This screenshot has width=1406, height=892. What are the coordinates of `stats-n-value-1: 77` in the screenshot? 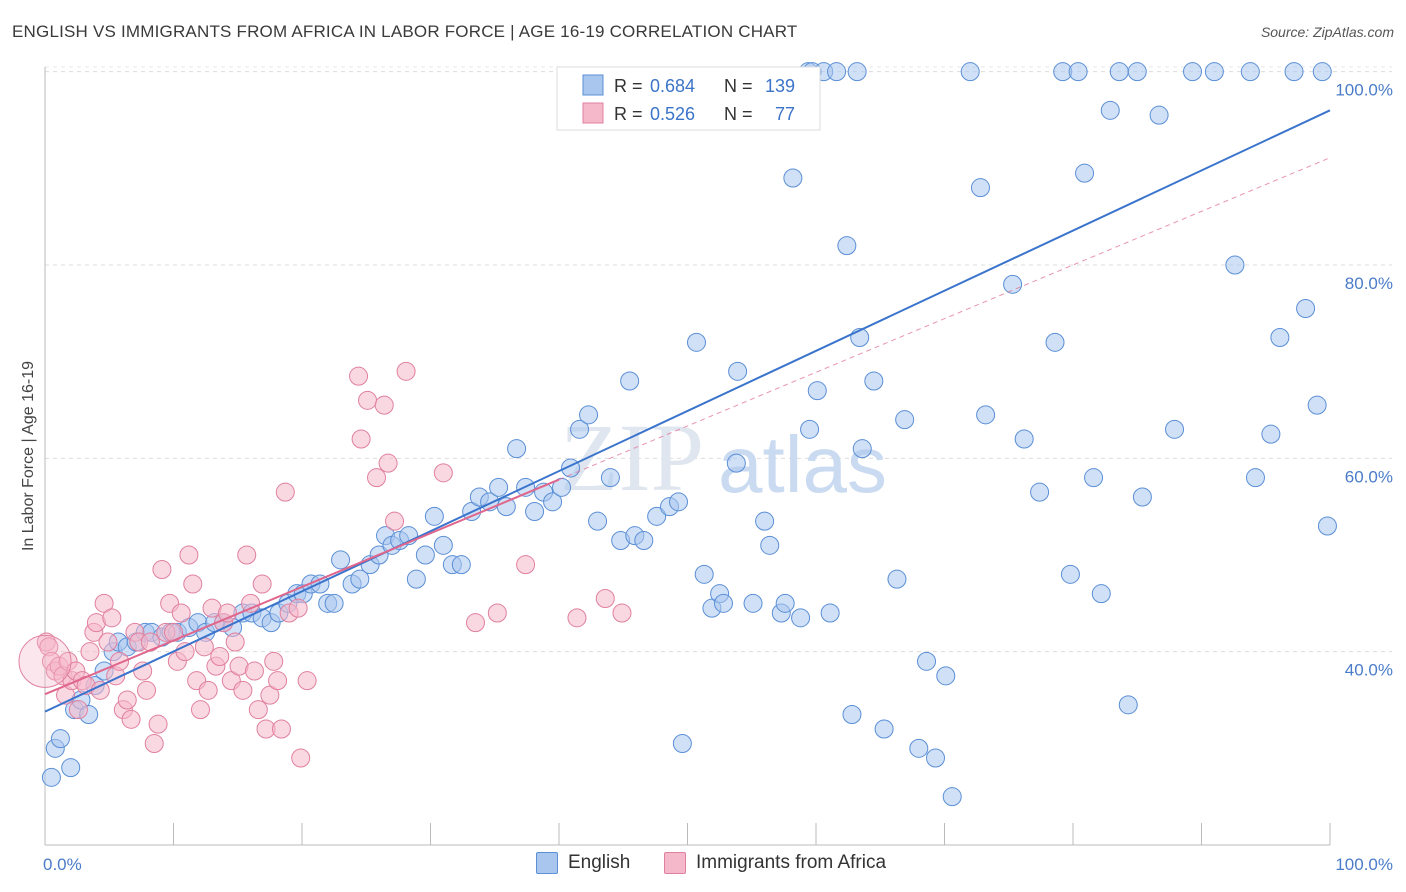 It's located at (785, 114).